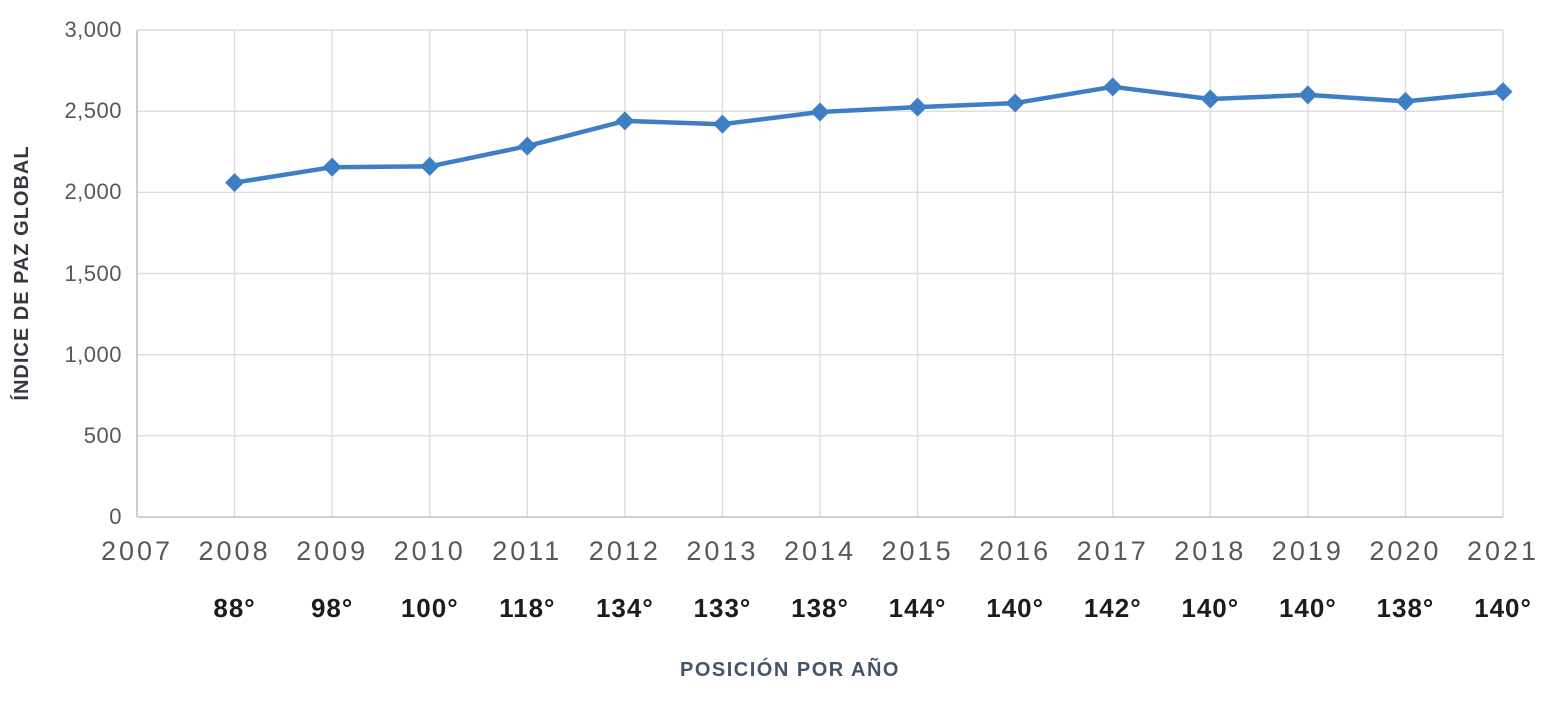 The width and height of the screenshot is (1550, 703). I want to click on position-label: 88°, so click(234, 608).